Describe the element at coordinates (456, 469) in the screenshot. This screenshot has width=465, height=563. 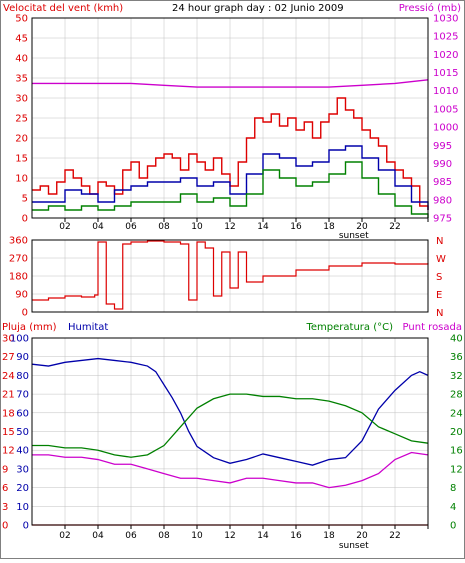
I see `temperature-tick-label: 12` at that location.